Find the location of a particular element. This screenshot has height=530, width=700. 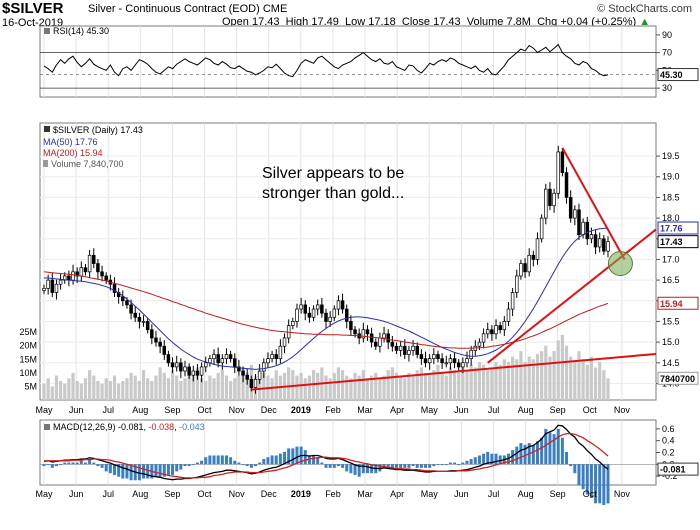

price-title: $SILVER (Daily) 17.43 is located at coordinates (98, 130).